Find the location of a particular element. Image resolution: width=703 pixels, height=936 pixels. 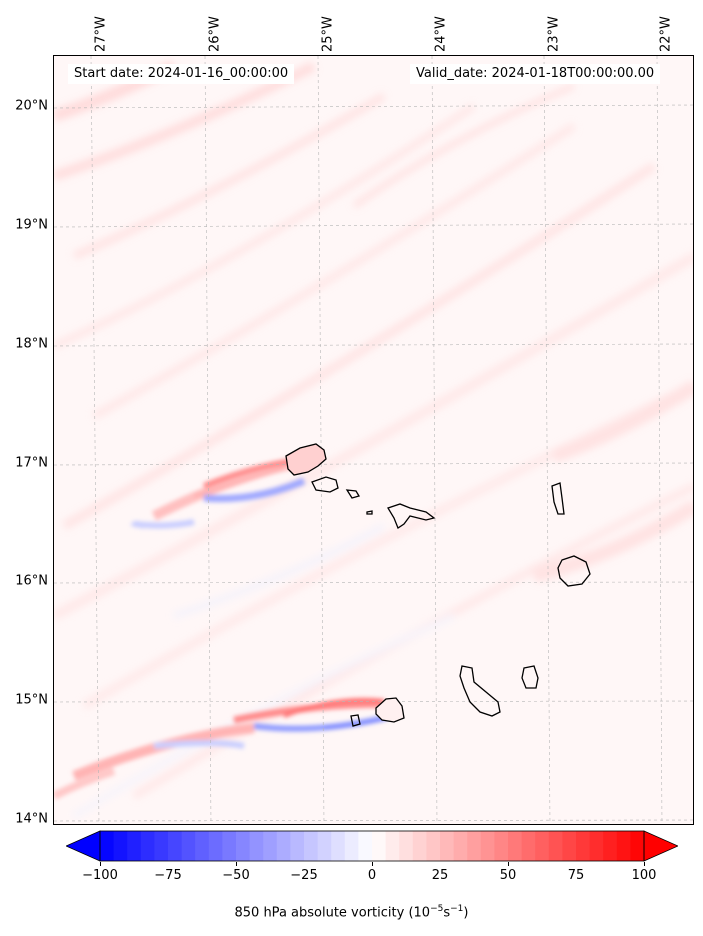

island-santo-antao is located at coordinates (306, 459).